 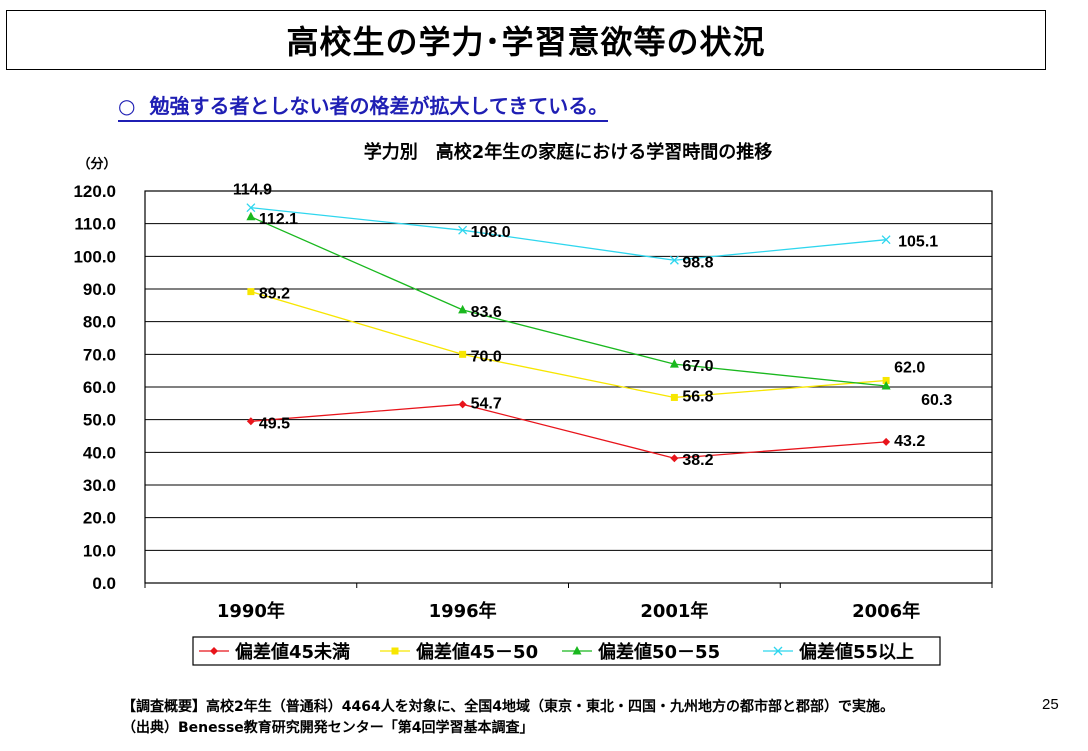 What do you see at coordinates (251, 611) in the screenshot?
I see `x-tick-label: 1990年` at bounding box center [251, 611].